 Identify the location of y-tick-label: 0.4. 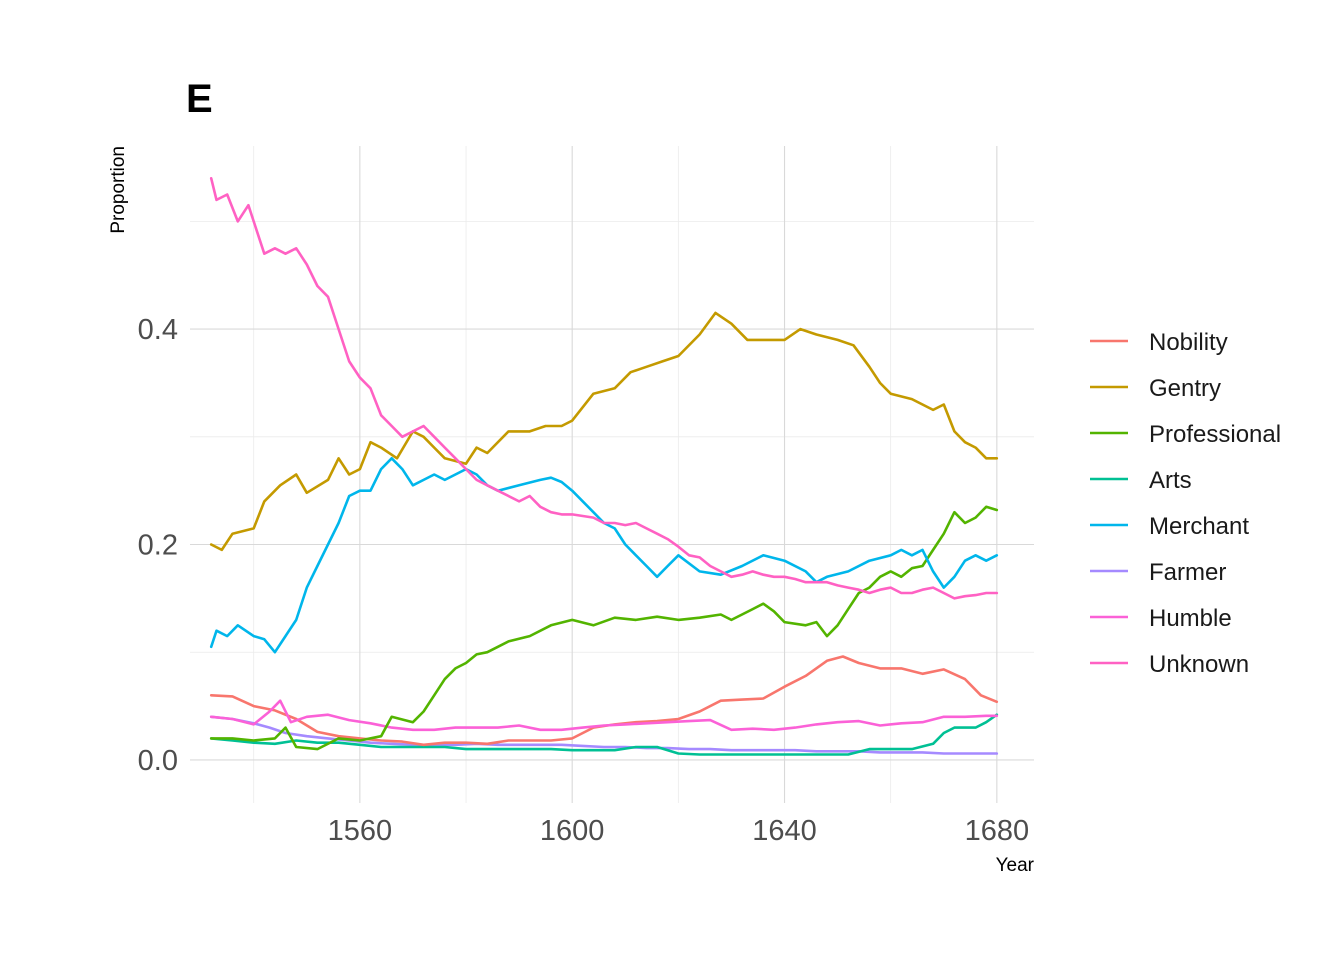
(158, 330).